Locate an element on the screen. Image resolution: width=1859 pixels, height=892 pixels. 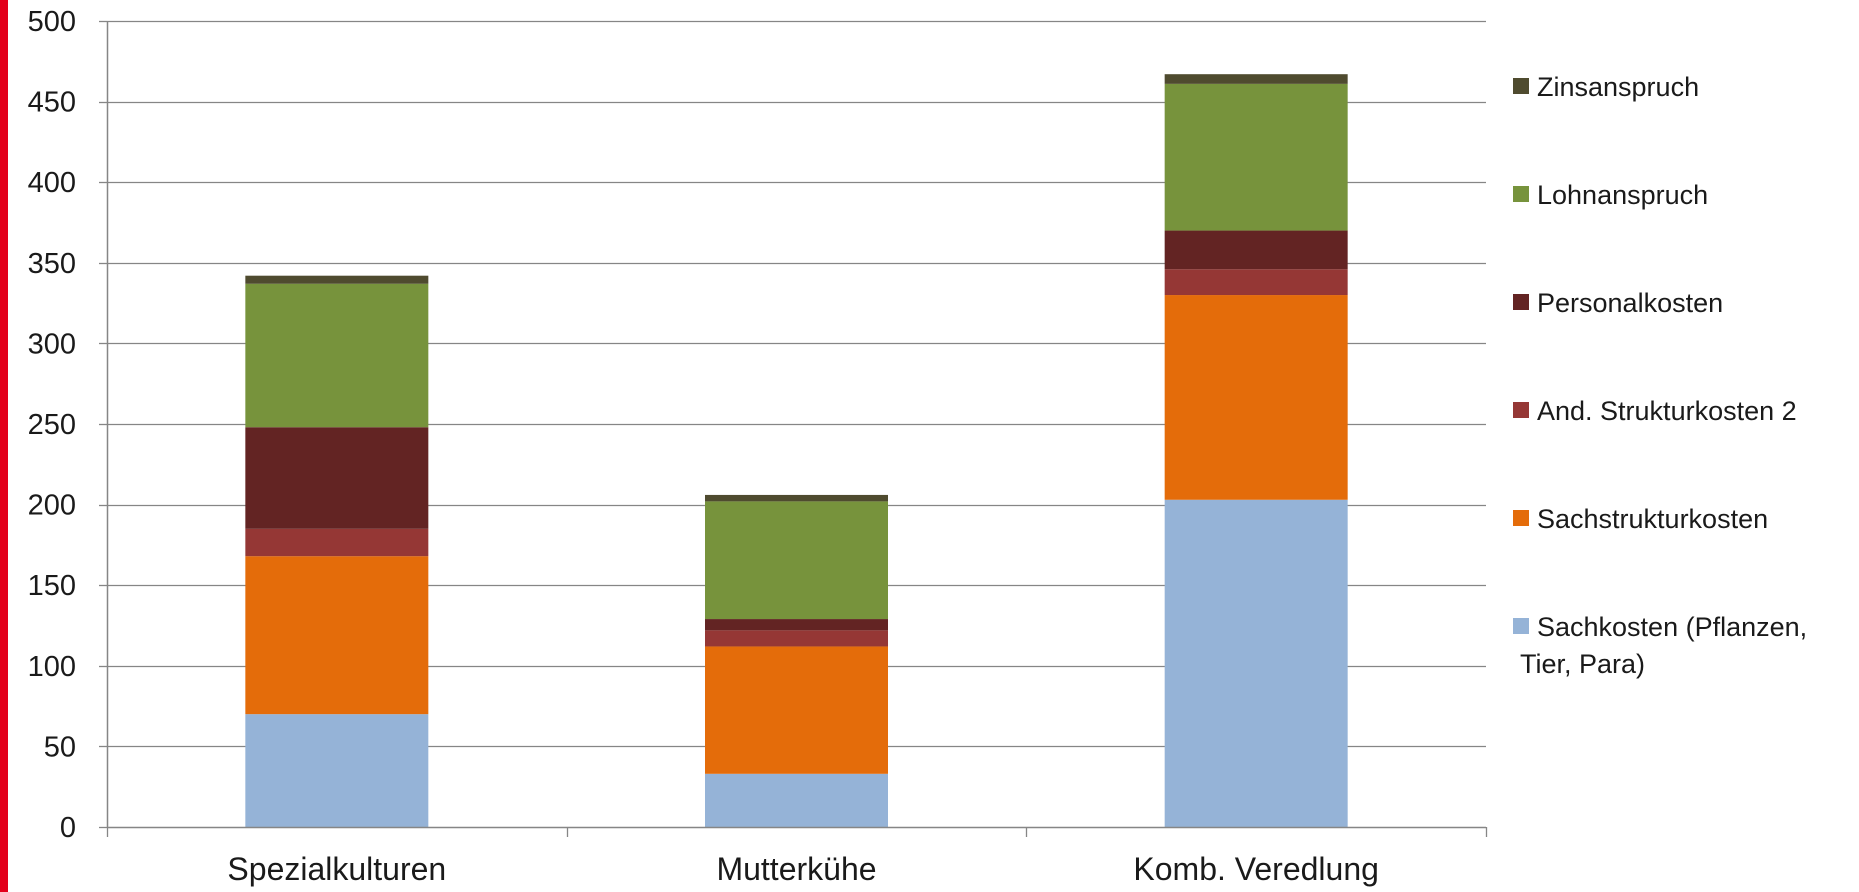
y-axis-tick-labels: 0 50 100 150 200 250 300 350 400 450 500 is located at coordinates (52, 425).